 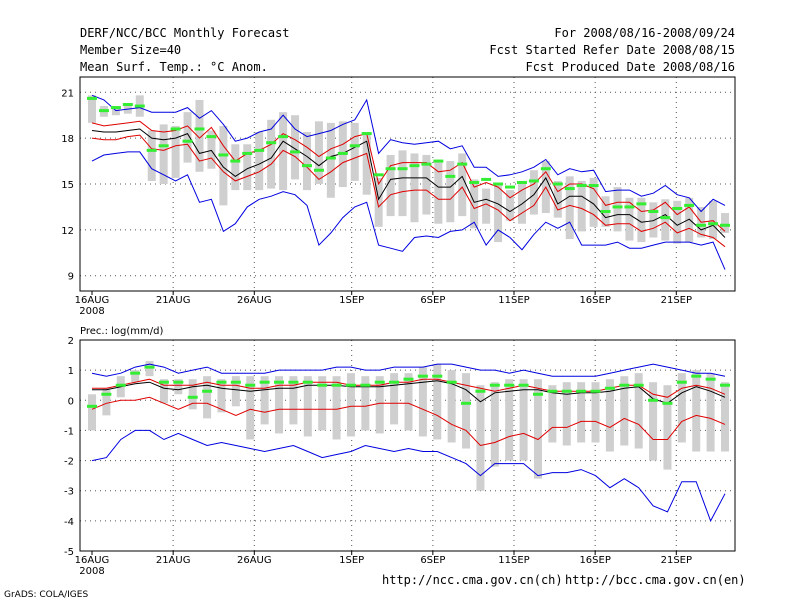 What do you see at coordinates (655, 580) in the screenshot?
I see `bcc-url: http://bcc.cma.gov.cn(en)` at bounding box center [655, 580].